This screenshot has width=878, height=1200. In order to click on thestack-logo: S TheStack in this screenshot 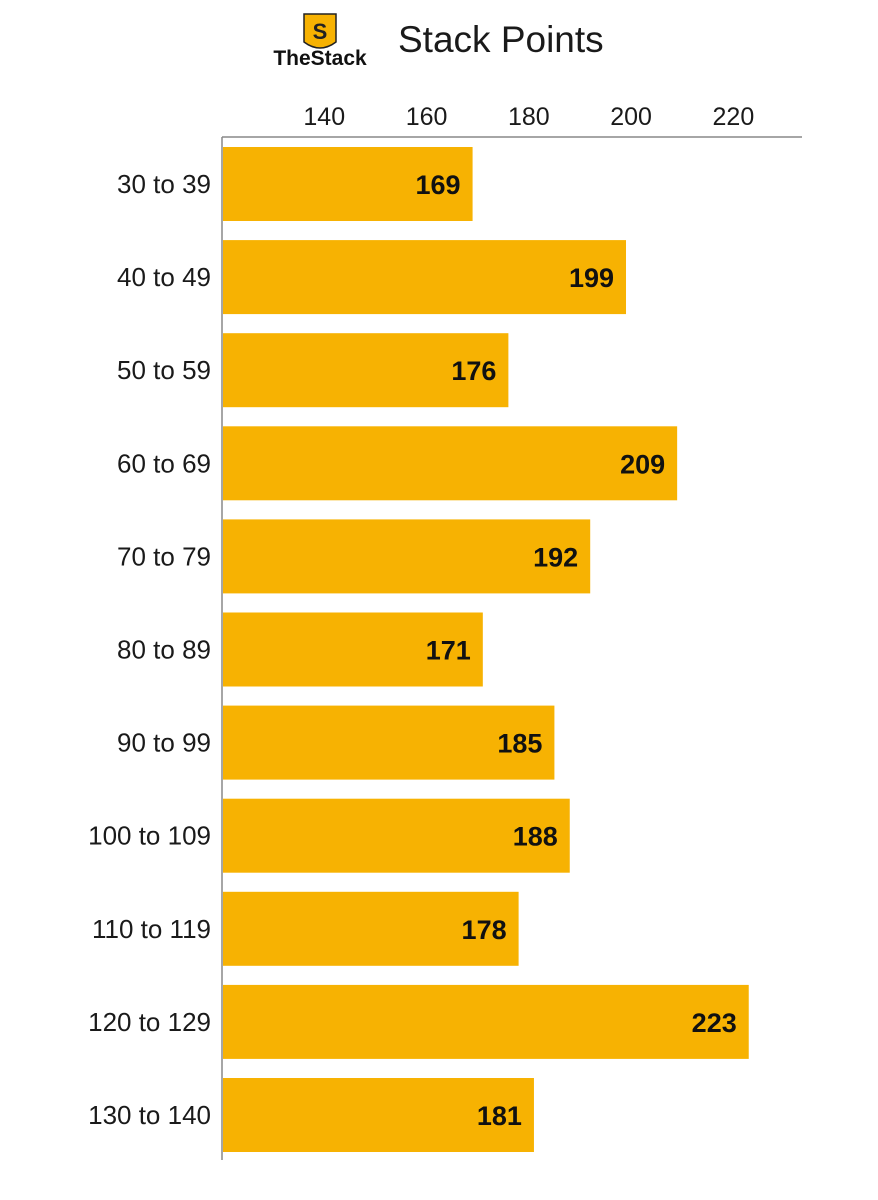, I will do `click(320, 41)`.